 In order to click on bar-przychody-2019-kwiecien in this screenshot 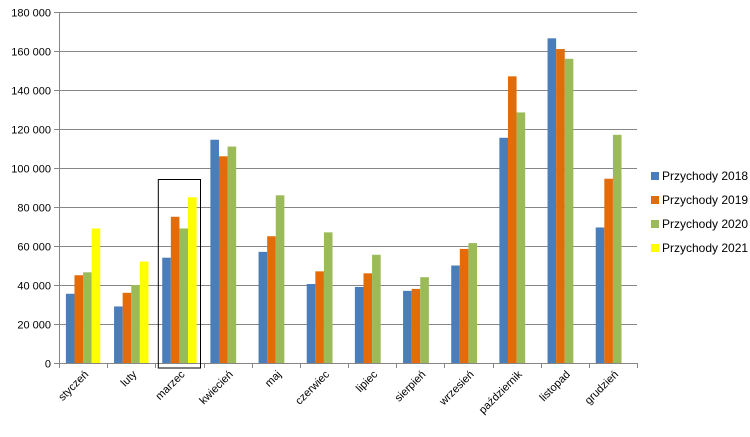, I will do `click(223, 259)`.